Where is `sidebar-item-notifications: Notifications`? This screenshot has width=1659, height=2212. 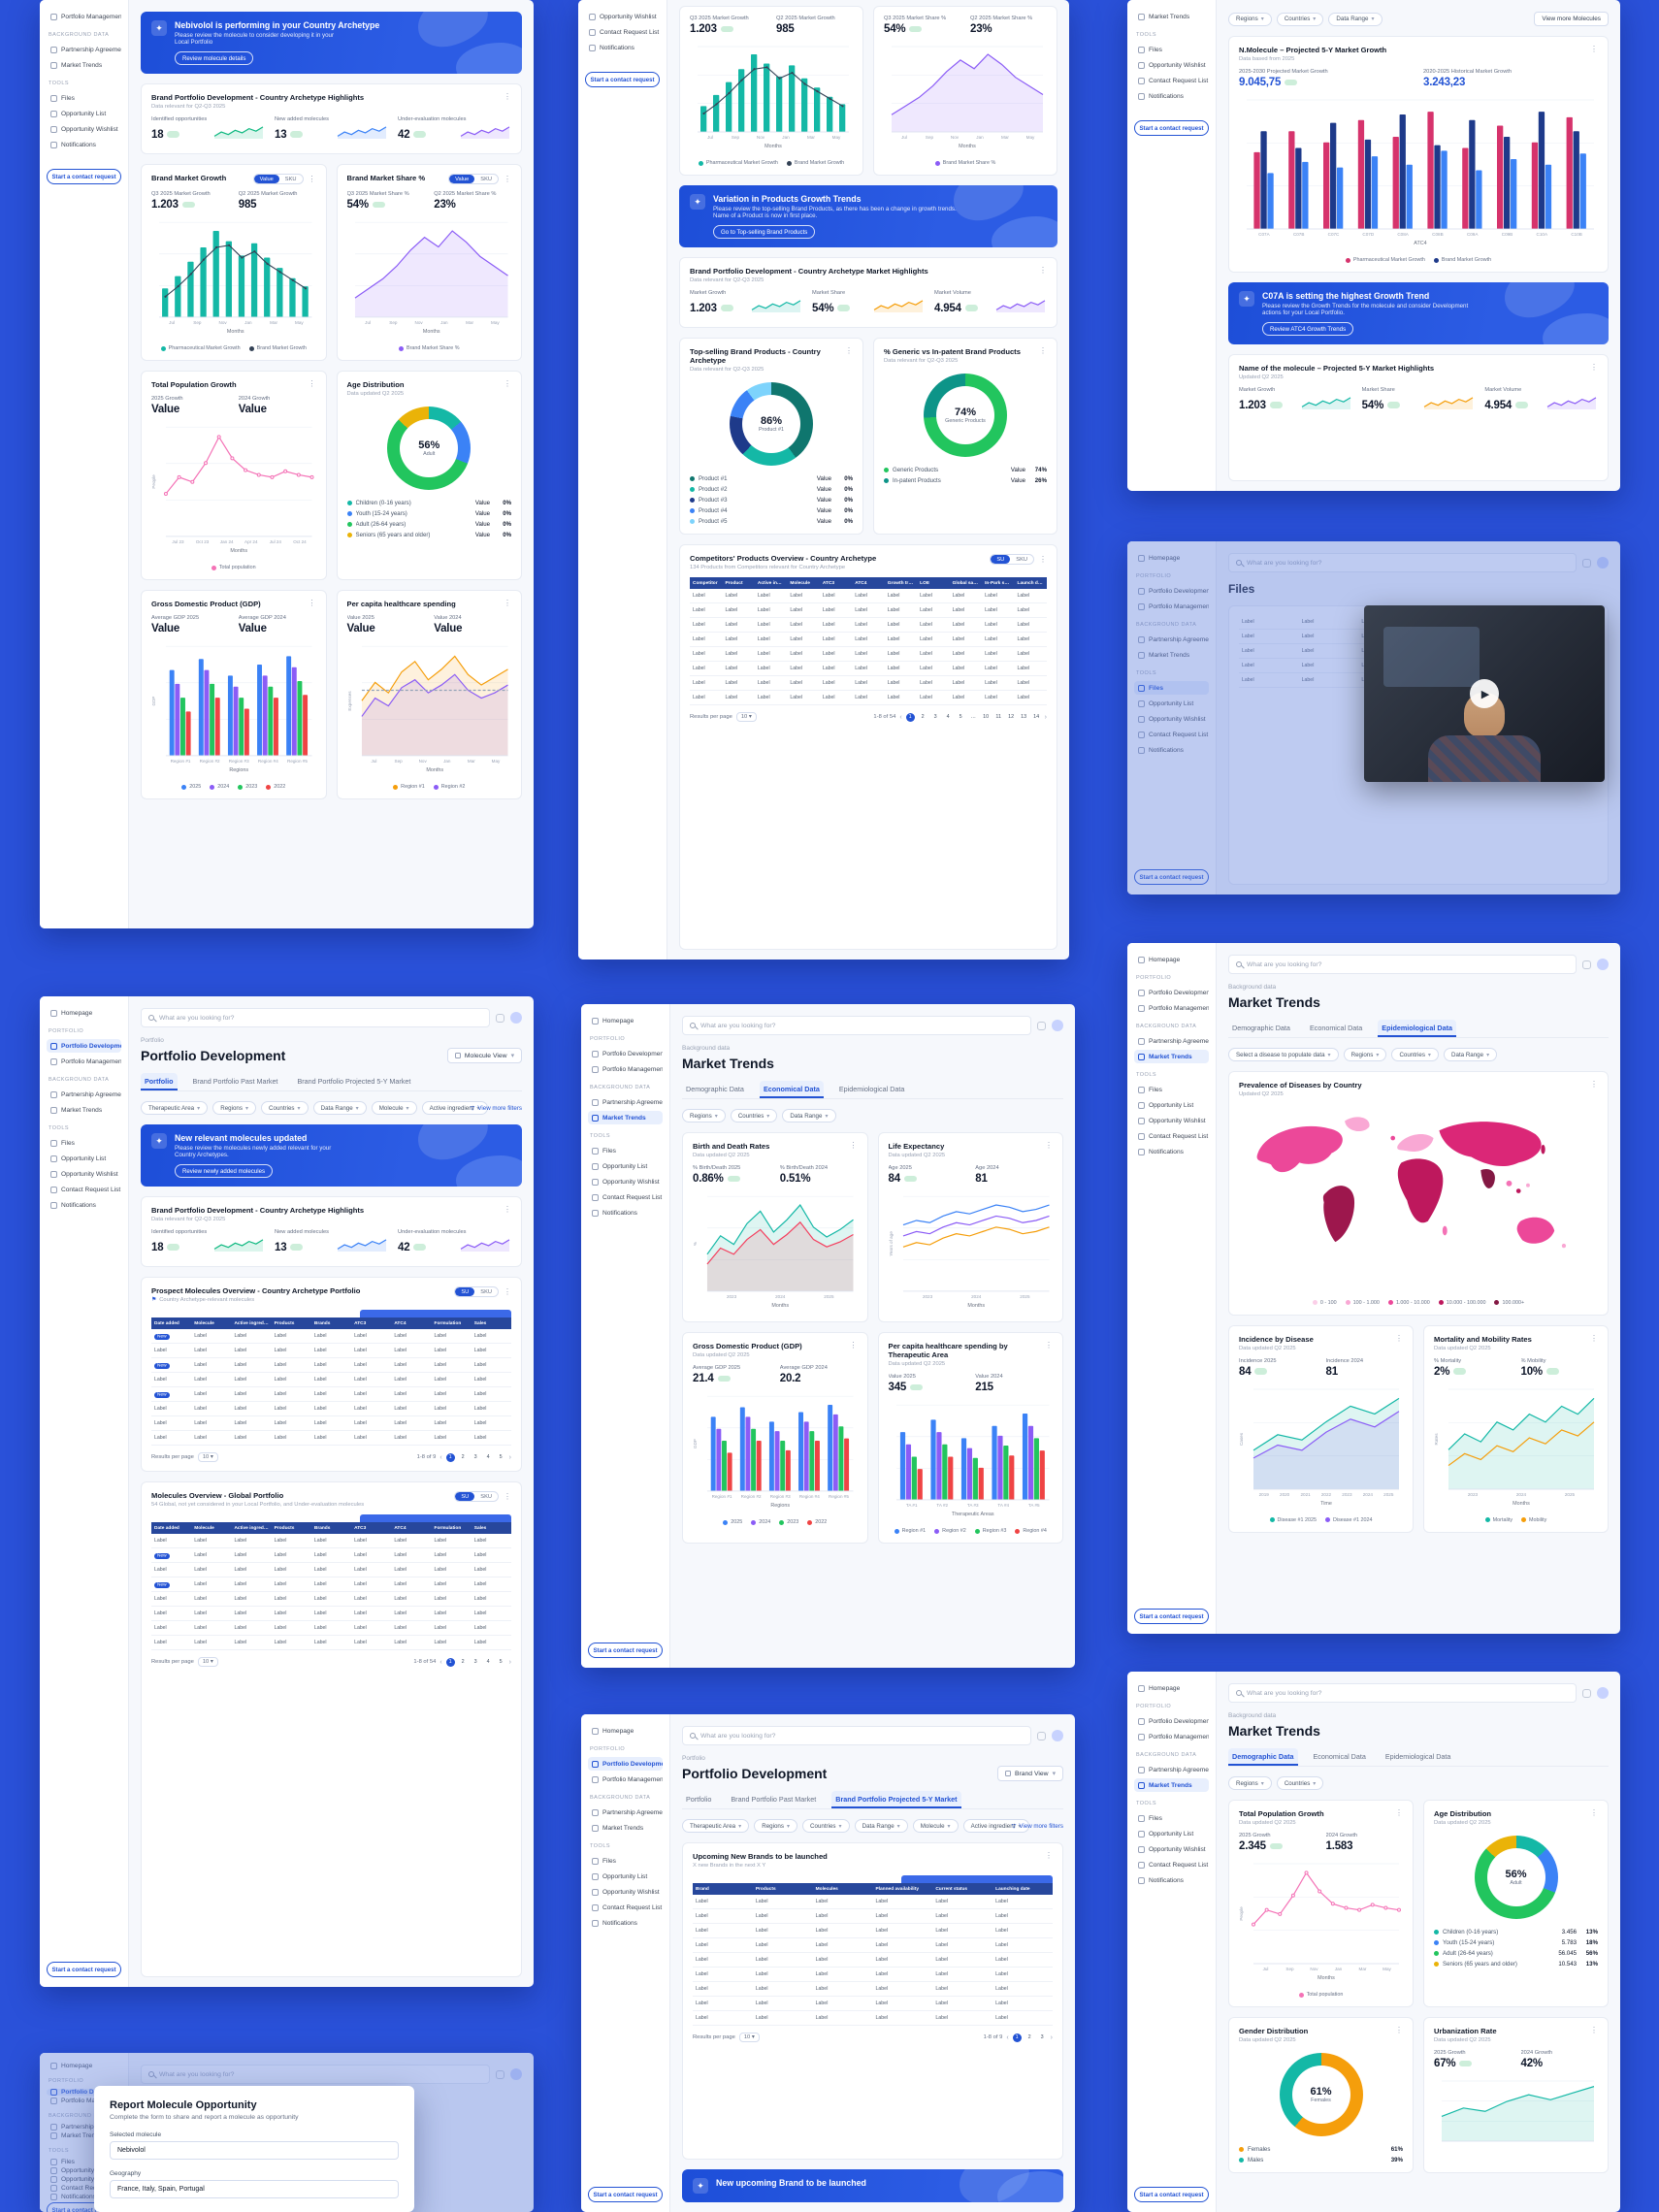 sidebar-item-notifications: Notifications is located at coordinates (625, 1923).